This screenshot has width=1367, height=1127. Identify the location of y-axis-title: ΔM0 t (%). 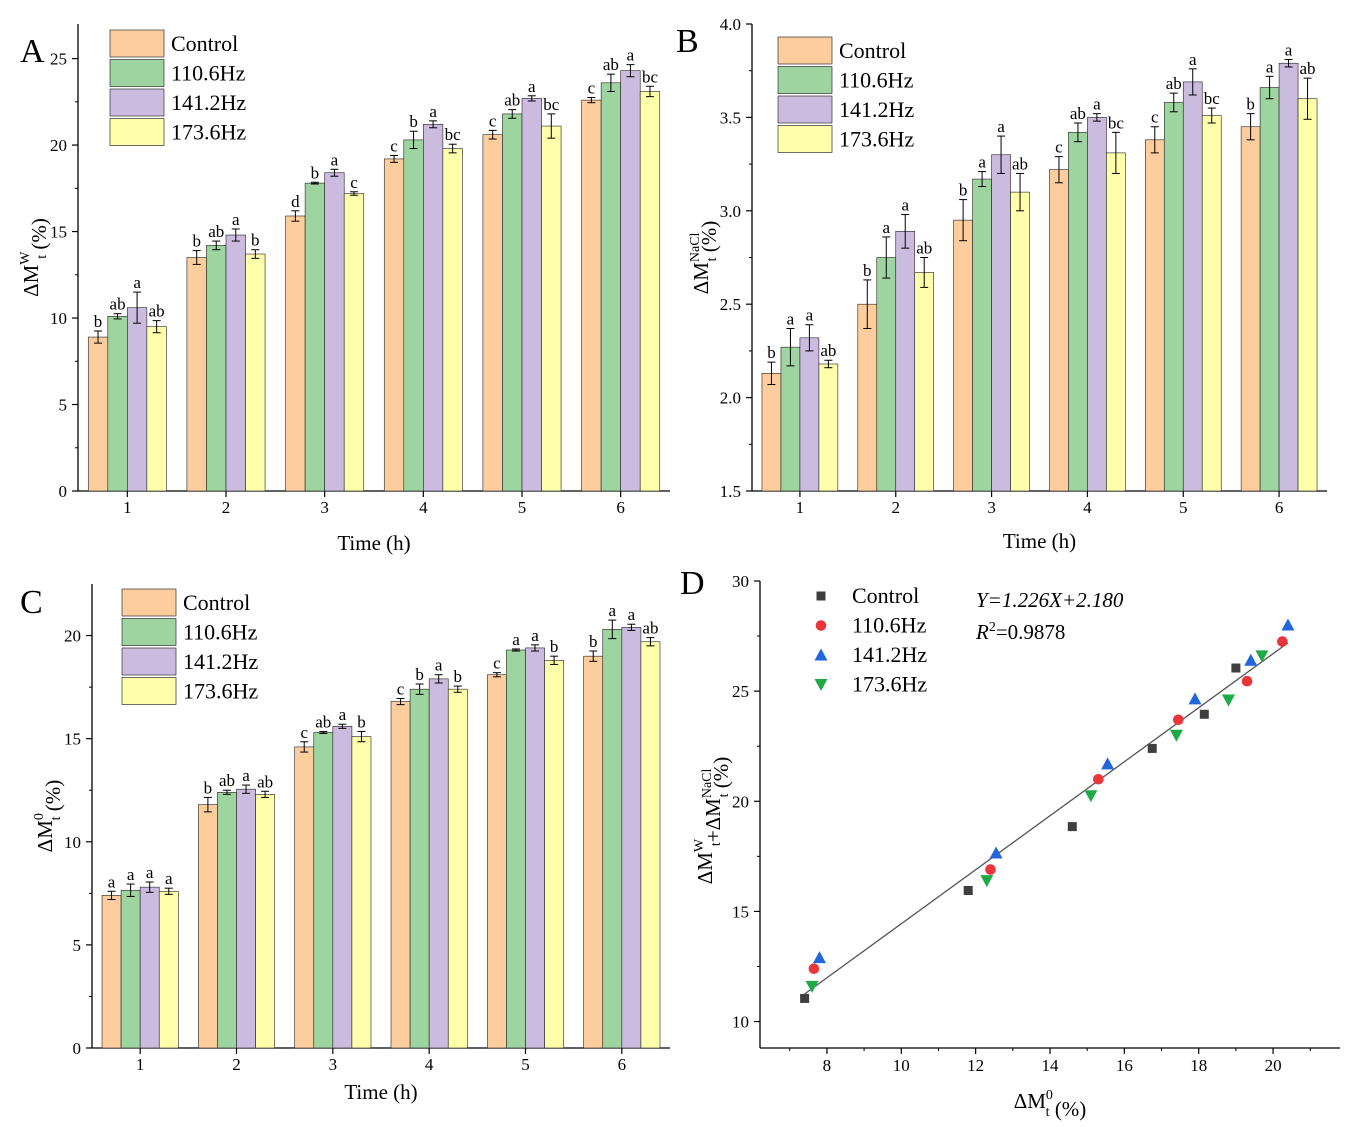
(48, 816).